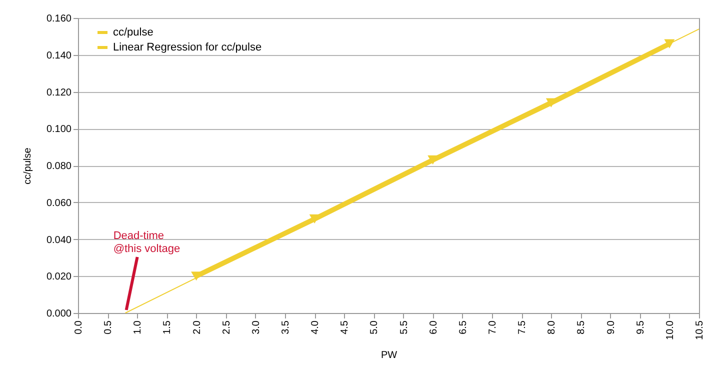 The image size is (725, 377). Describe the element at coordinates (286, 327) in the screenshot. I see `x-tick-label: 3.5` at that location.